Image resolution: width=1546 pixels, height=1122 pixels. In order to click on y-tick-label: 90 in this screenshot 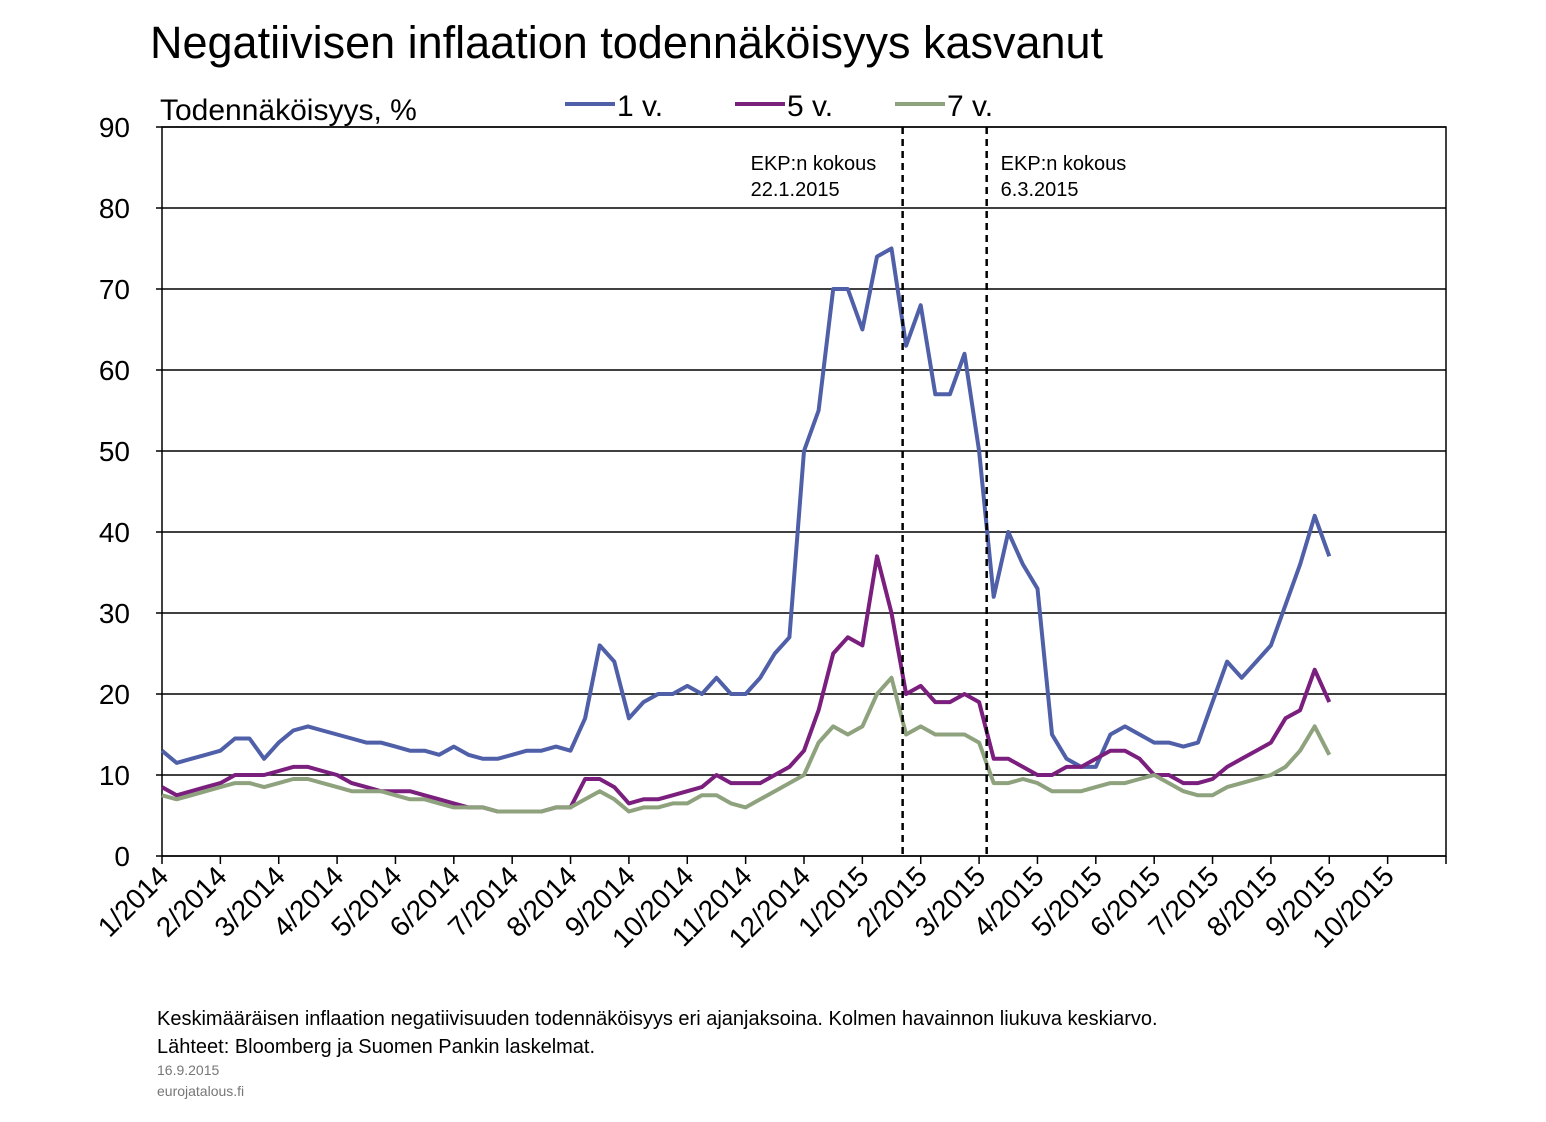, I will do `click(114, 127)`.